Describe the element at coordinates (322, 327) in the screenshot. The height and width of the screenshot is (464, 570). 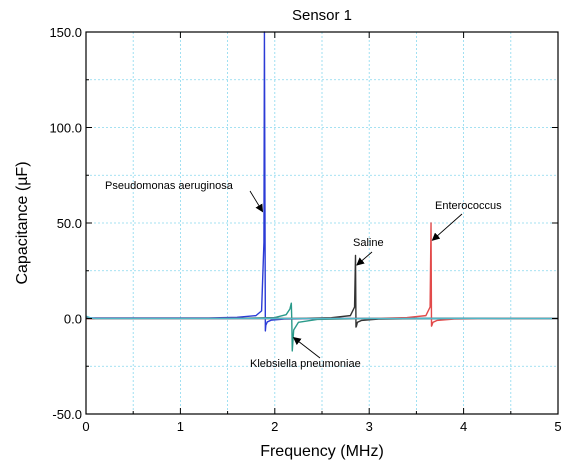
I see `series-line-klebsiella-pneumoniae` at that location.